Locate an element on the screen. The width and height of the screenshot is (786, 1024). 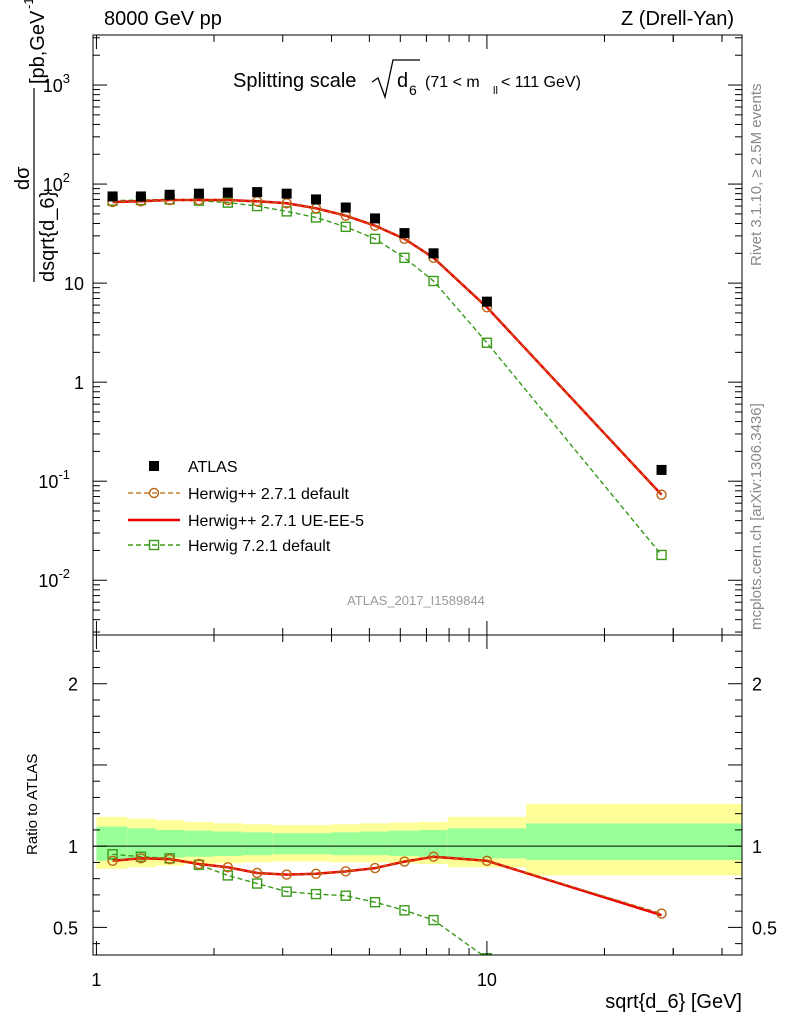
title-range-end: < 111 GeV) is located at coordinates (541, 82).